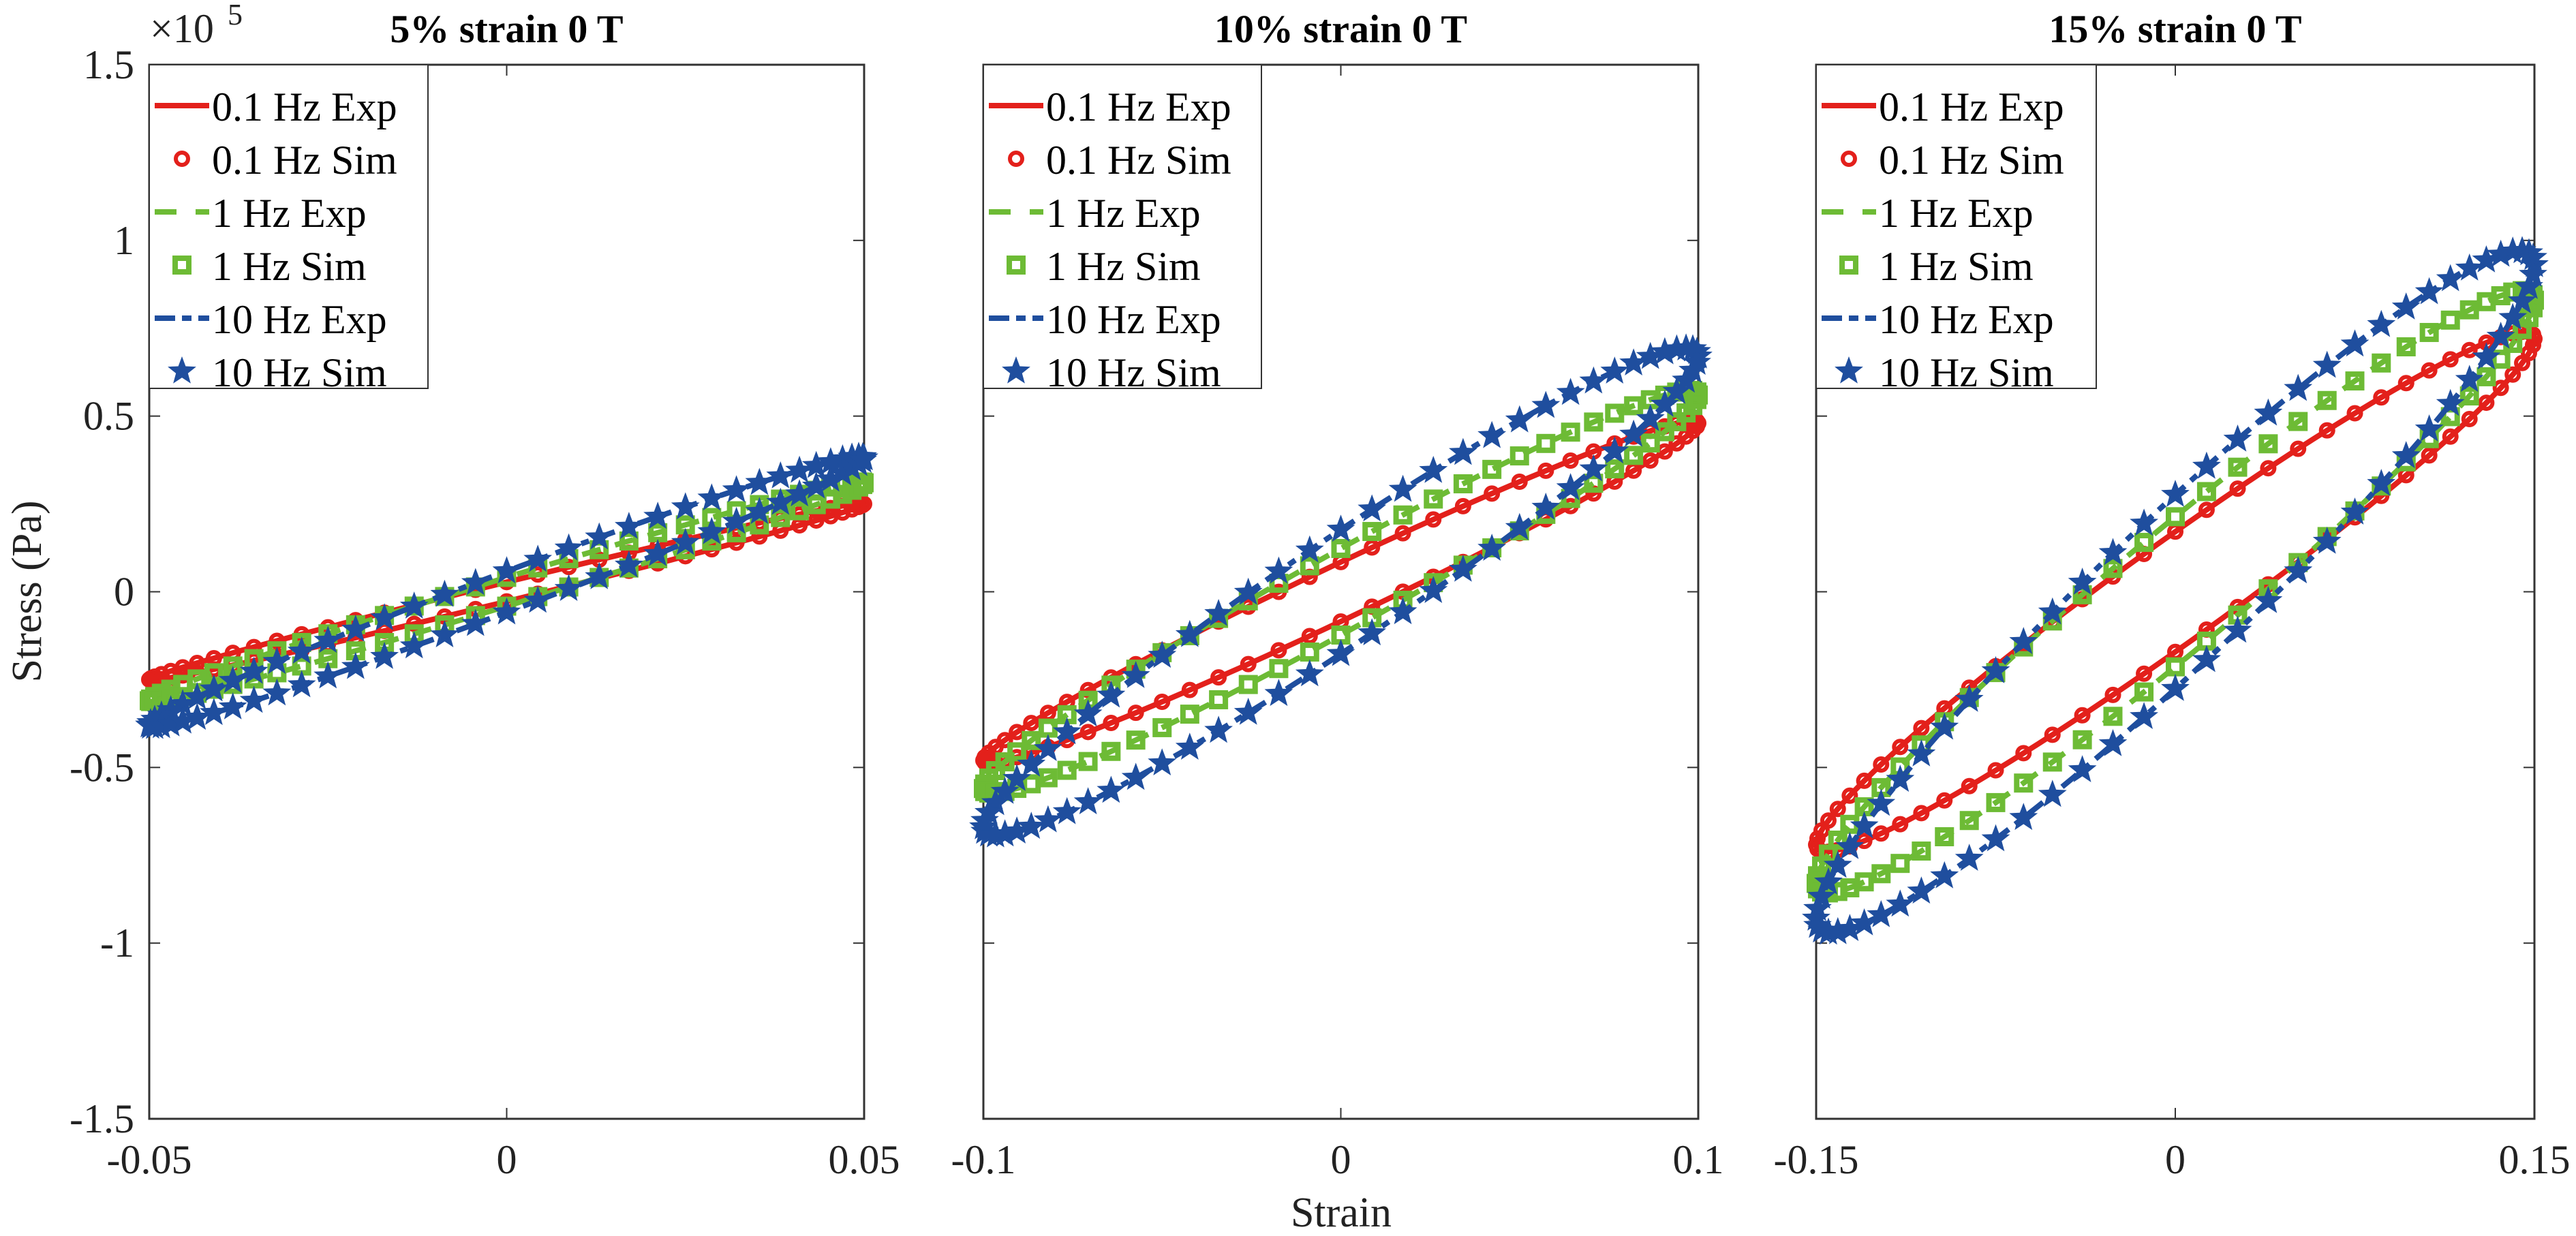 This screenshot has height=1236, width=2576. What do you see at coordinates (1943, 106) in the screenshot?
I see `legend-item: 0.1 Hz Exp` at bounding box center [1943, 106].